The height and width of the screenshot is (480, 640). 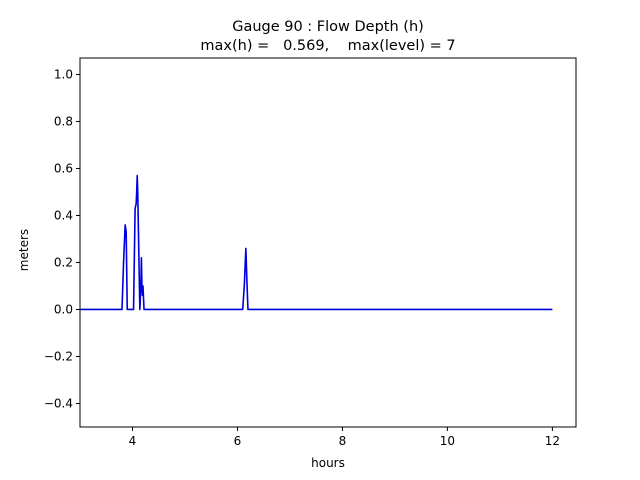 I want to click on chart-title-line2: max(h) = 0.569, max(level) = 7, so click(x=327, y=46).